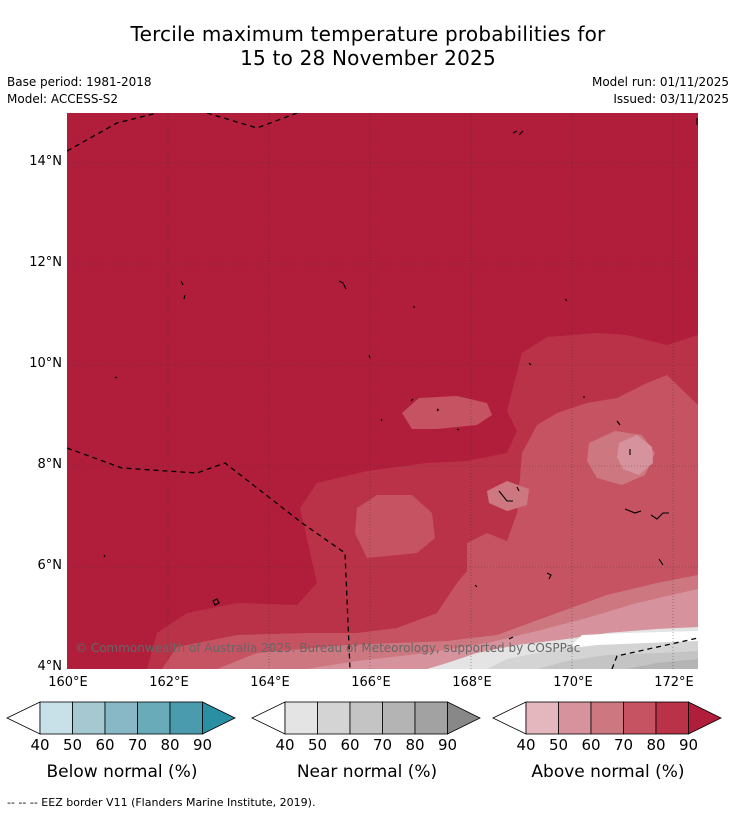  What do you see at coordinates (472, 682) in the screenshot?
I see `lon-label-168e: 168°E` at bounding box center [472, 682].